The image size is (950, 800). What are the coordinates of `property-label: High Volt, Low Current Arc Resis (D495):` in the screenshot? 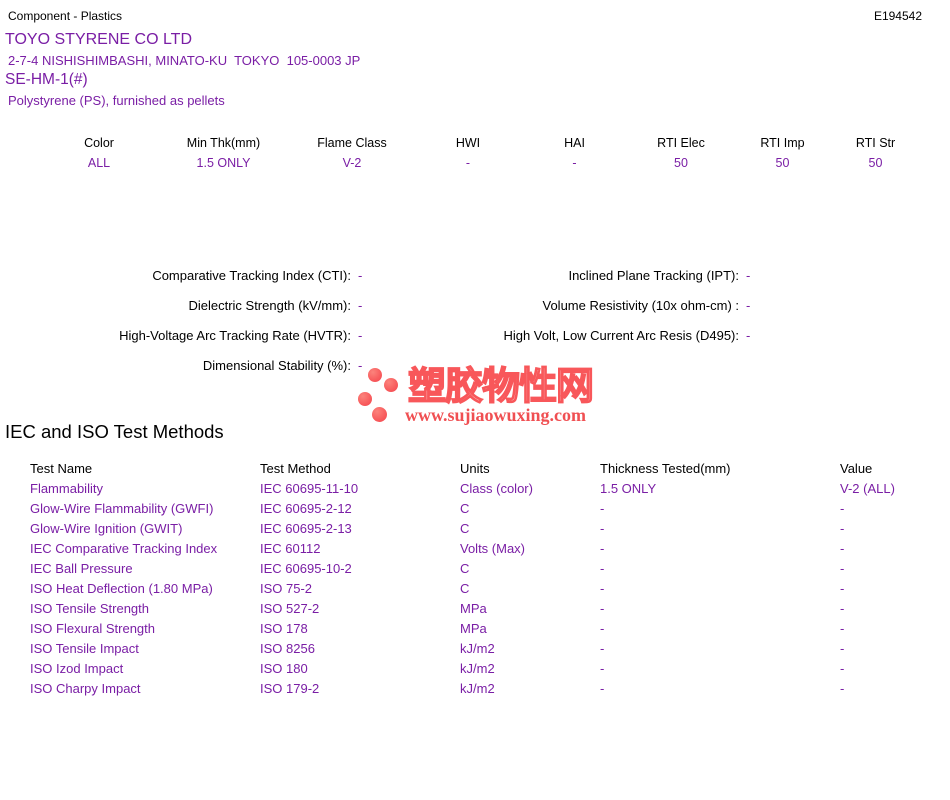 It's located at (621, 335).